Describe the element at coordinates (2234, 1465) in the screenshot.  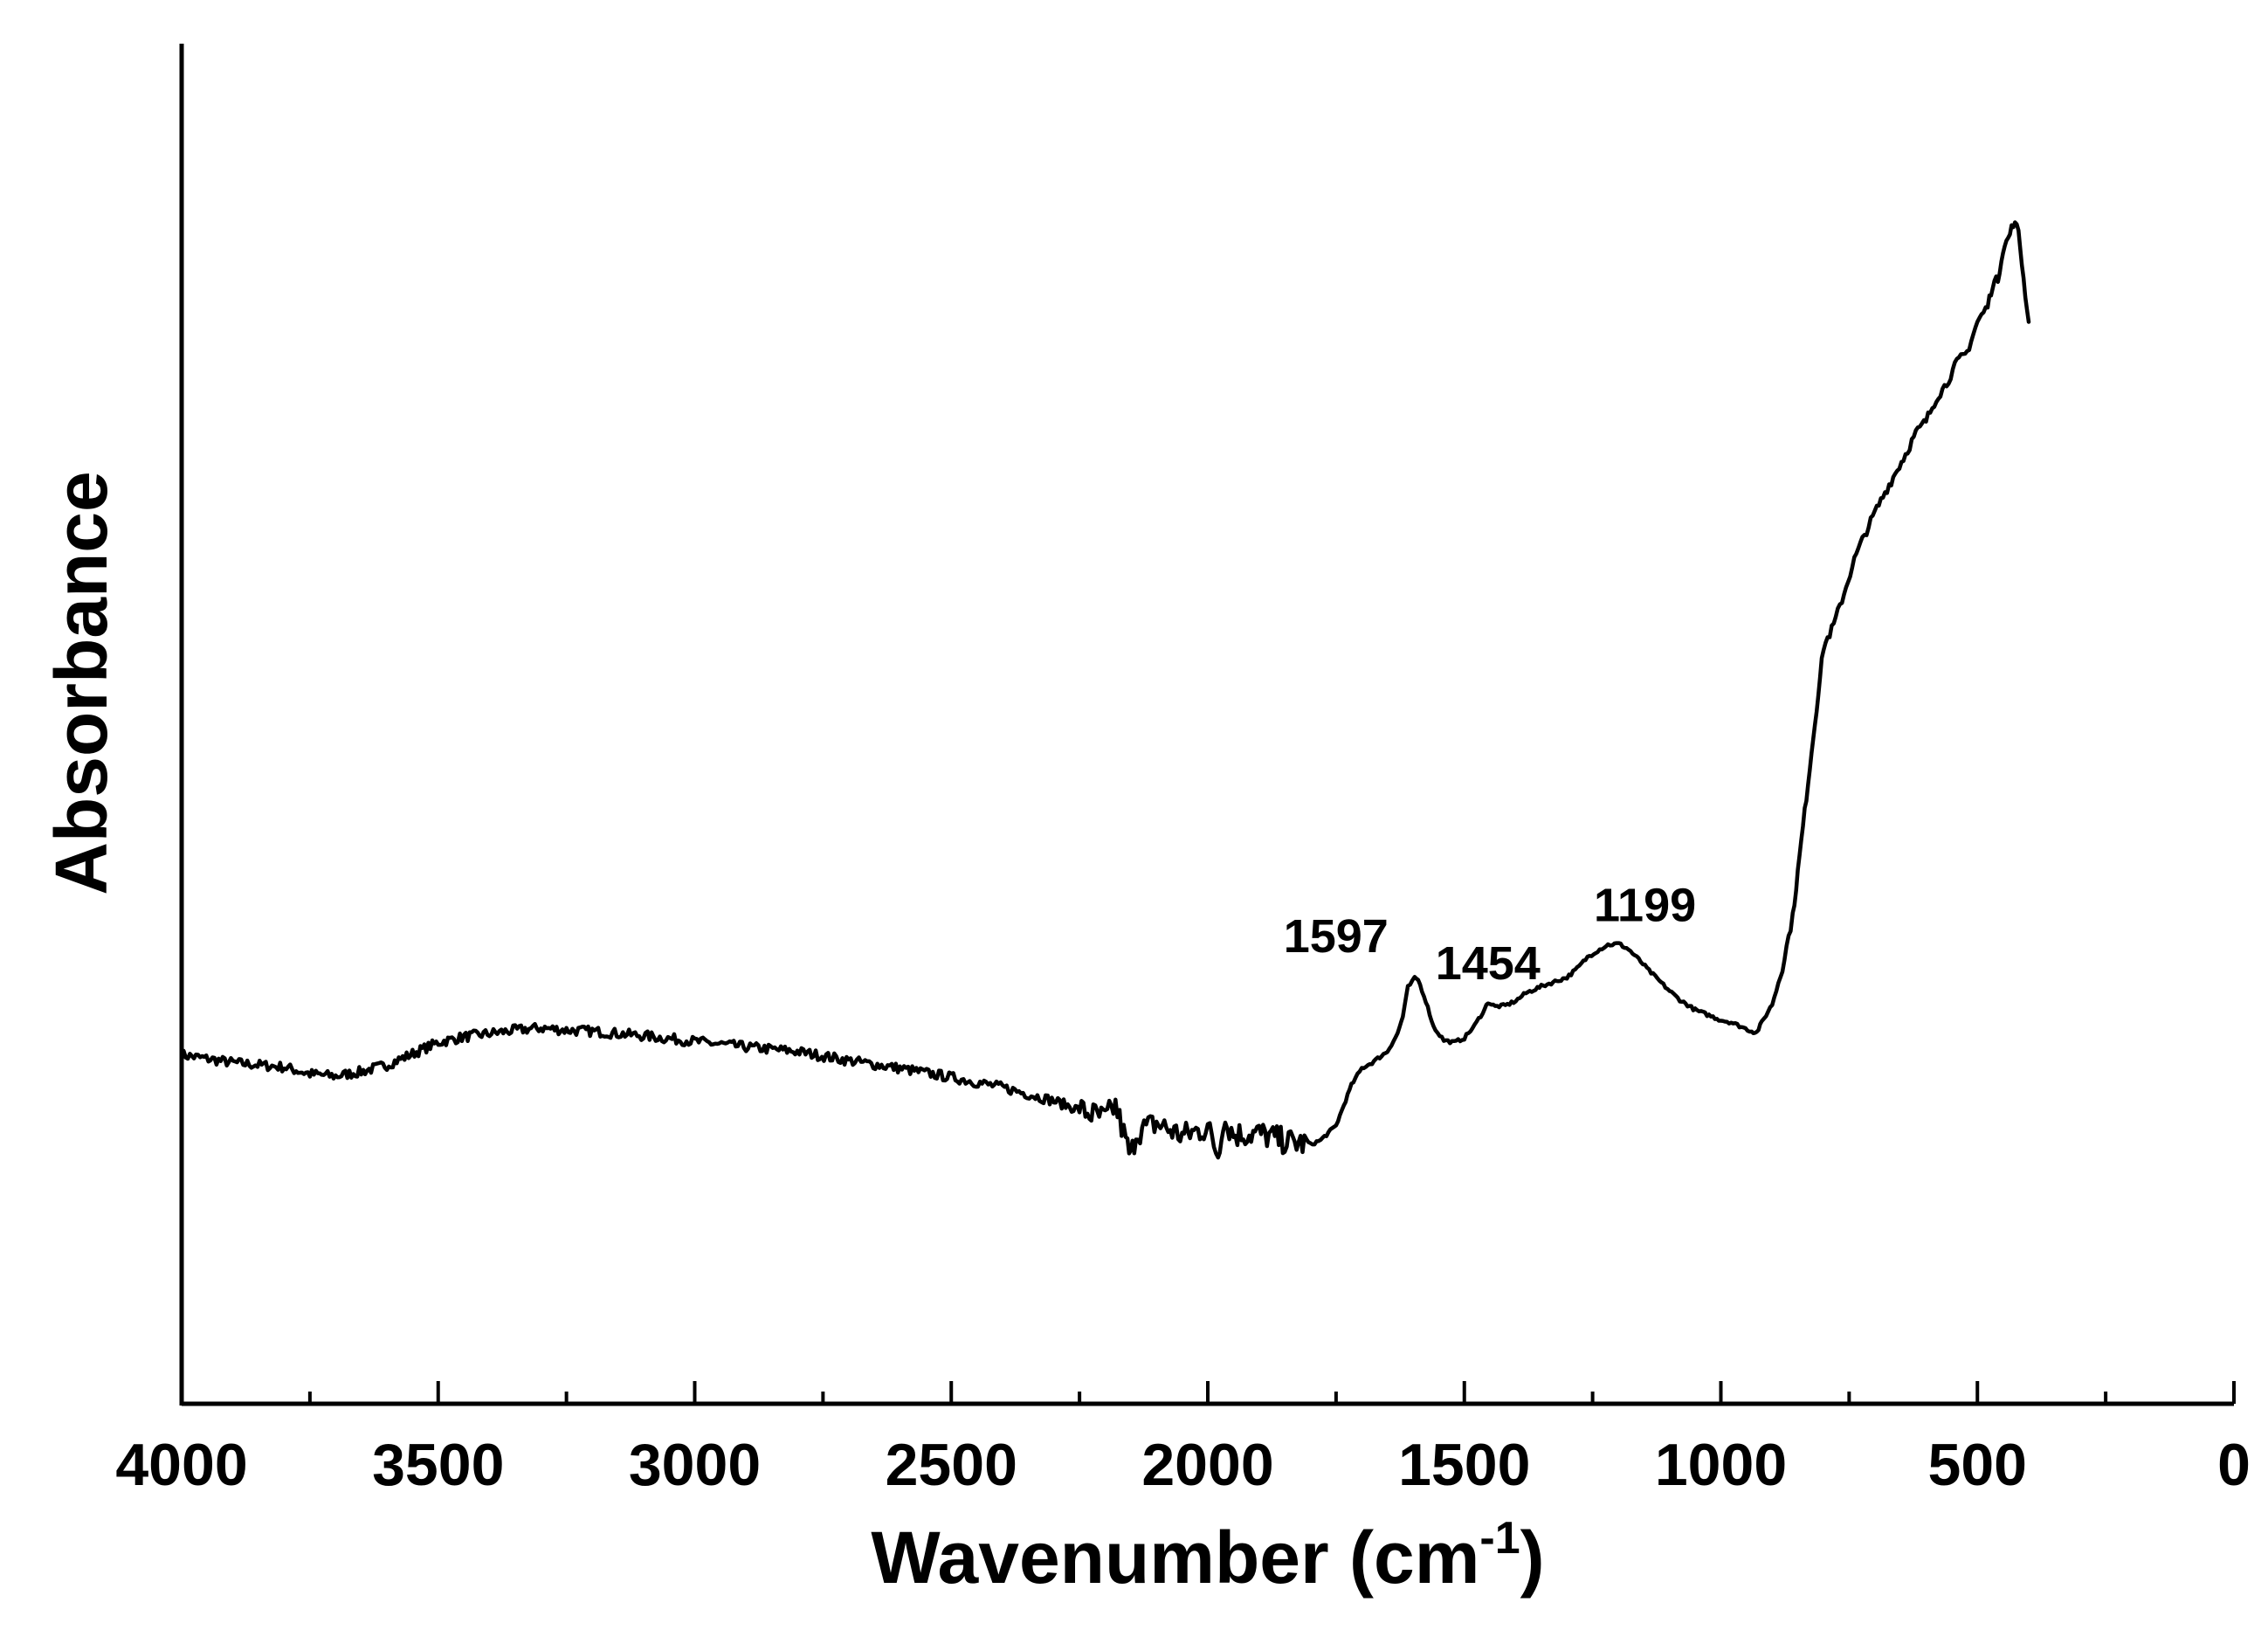
I see `x-tick-label: 0` at that location.